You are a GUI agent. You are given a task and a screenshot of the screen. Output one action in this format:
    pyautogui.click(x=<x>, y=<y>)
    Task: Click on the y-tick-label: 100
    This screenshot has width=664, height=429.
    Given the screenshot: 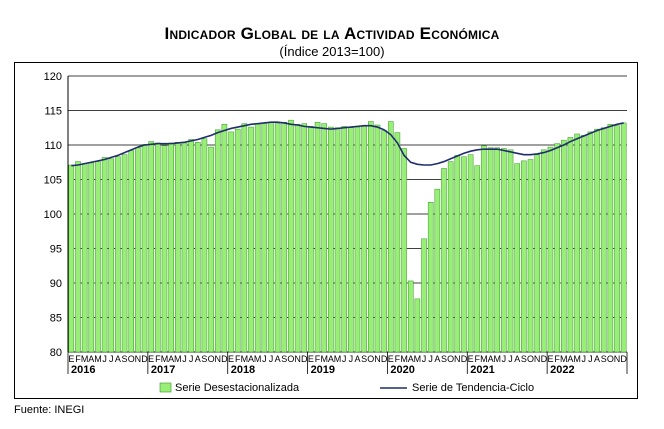 What is the action you would take?
    pyautogui.click(x=53, y=215)
    